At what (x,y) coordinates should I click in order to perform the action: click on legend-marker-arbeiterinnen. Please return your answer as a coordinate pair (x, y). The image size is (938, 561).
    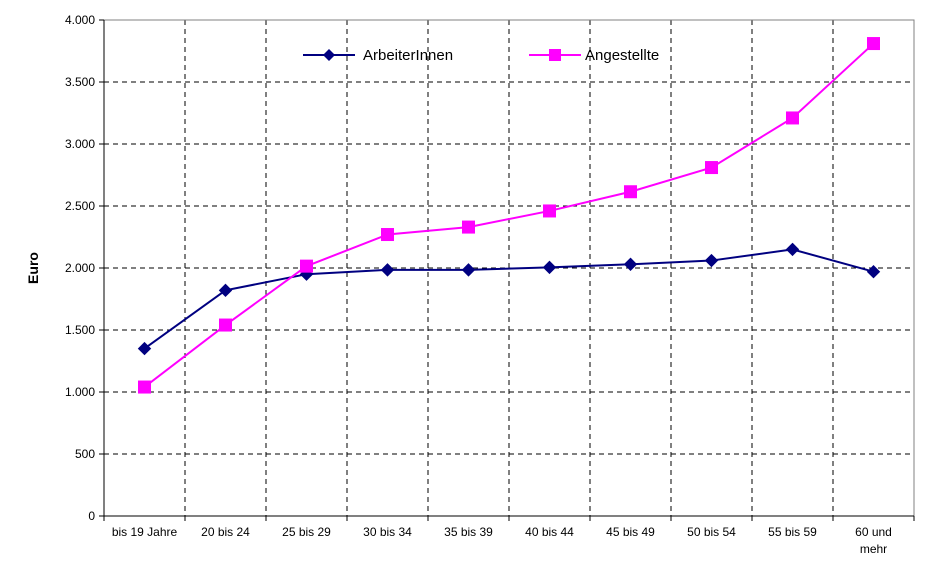
    Looking at the image, I should click on (329, 55).